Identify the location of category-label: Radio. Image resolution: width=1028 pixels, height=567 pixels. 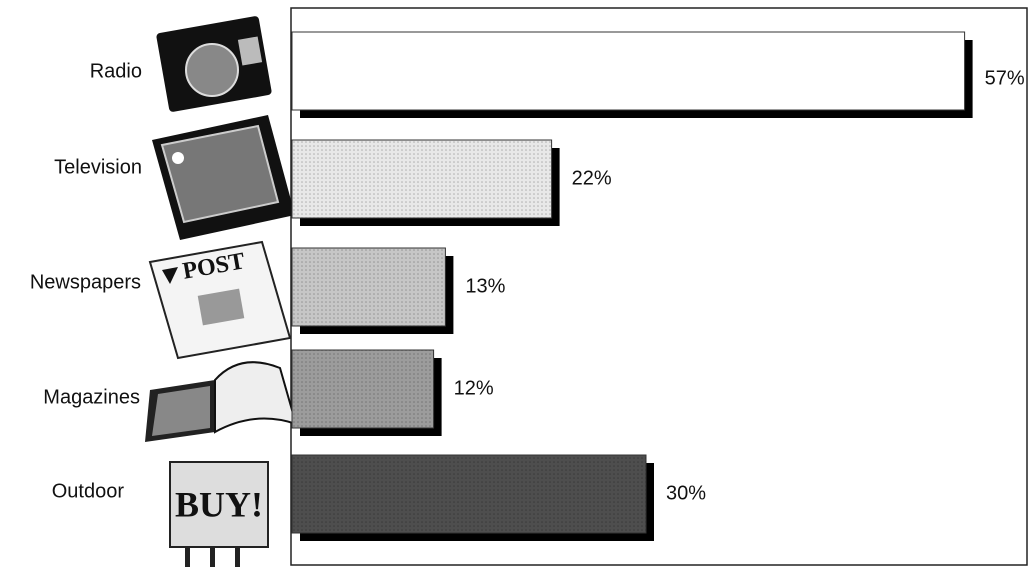
(116, 71).